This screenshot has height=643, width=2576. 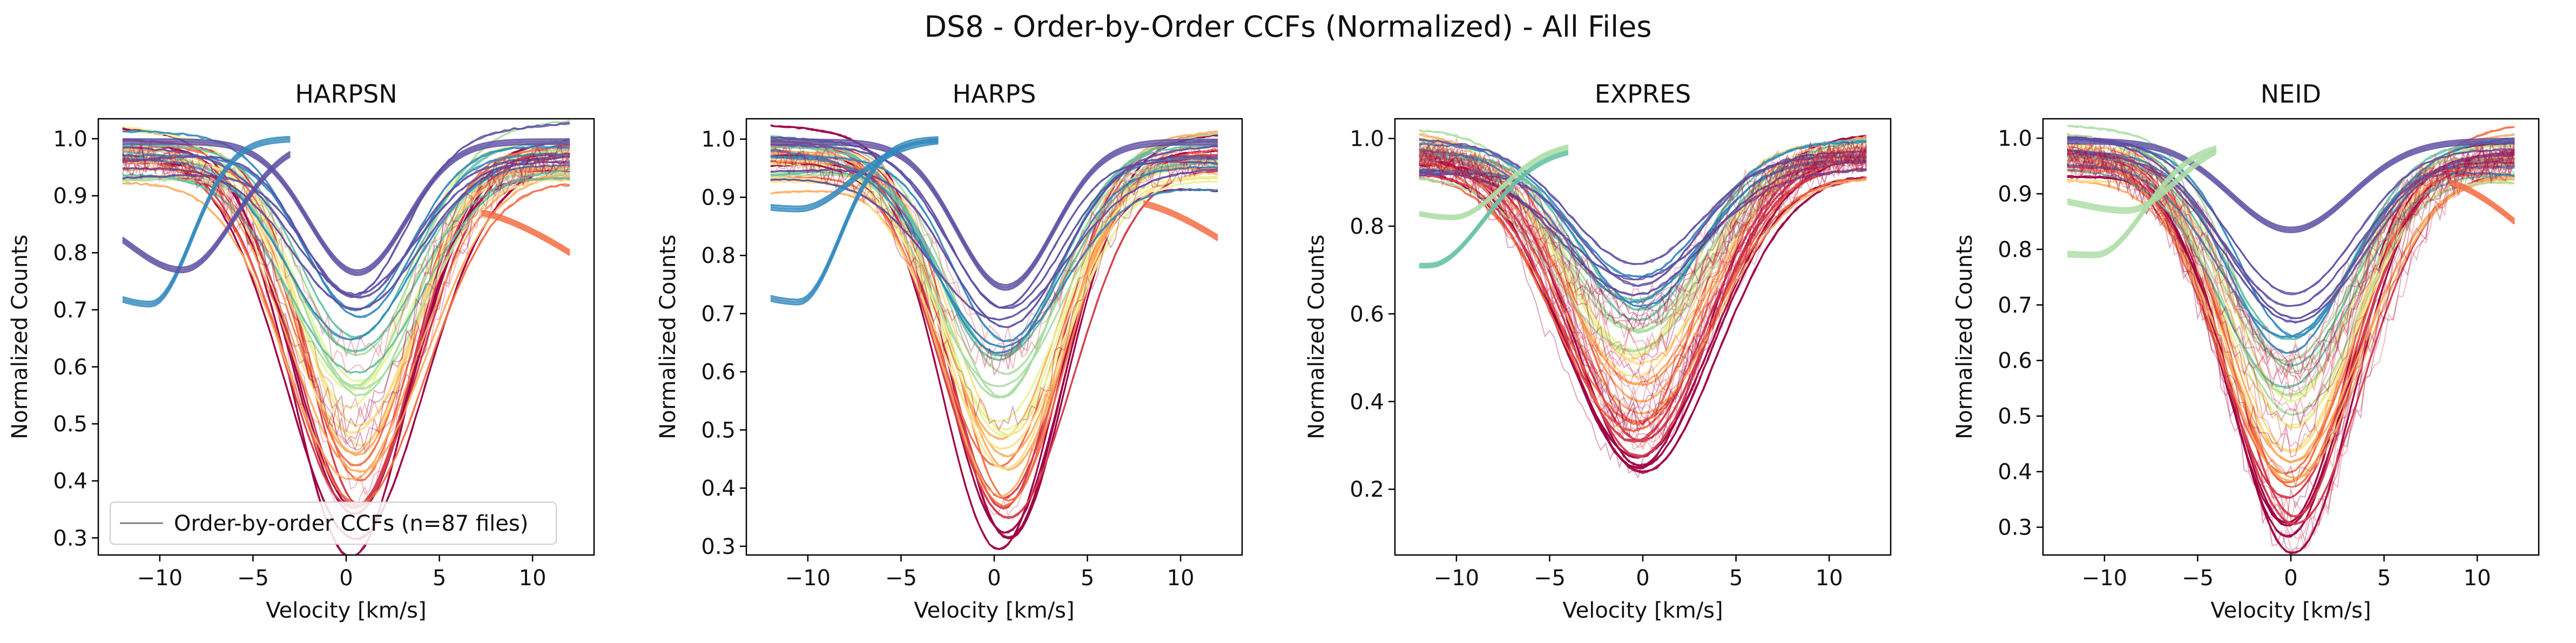 What do you see at coordinates (2291, 94) in the screenshot?
I see `panel-title: NEID` at bounding box center [2291, 94].